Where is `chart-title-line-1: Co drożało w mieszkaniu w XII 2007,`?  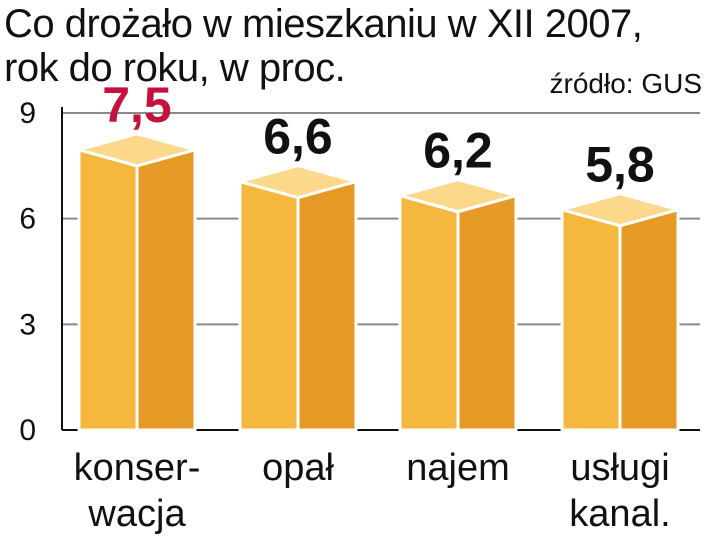
chart-title-line-1: Co drożało w mieszkaniu w XII 2007, is located at coordinates (323, 24).